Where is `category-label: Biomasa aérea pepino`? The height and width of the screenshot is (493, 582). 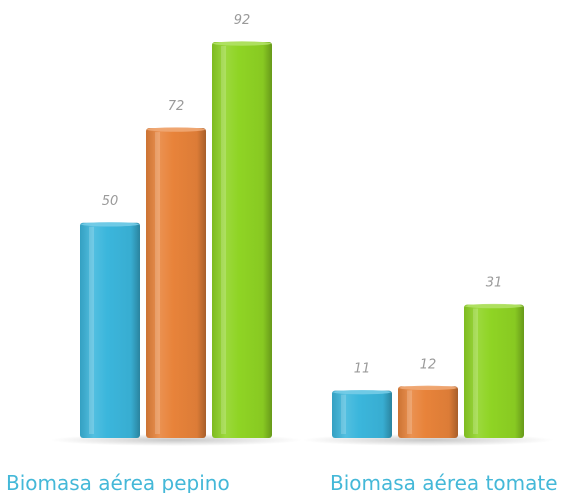
category-label: Biomasa aérea pepino is located at coordinates (118, 482).